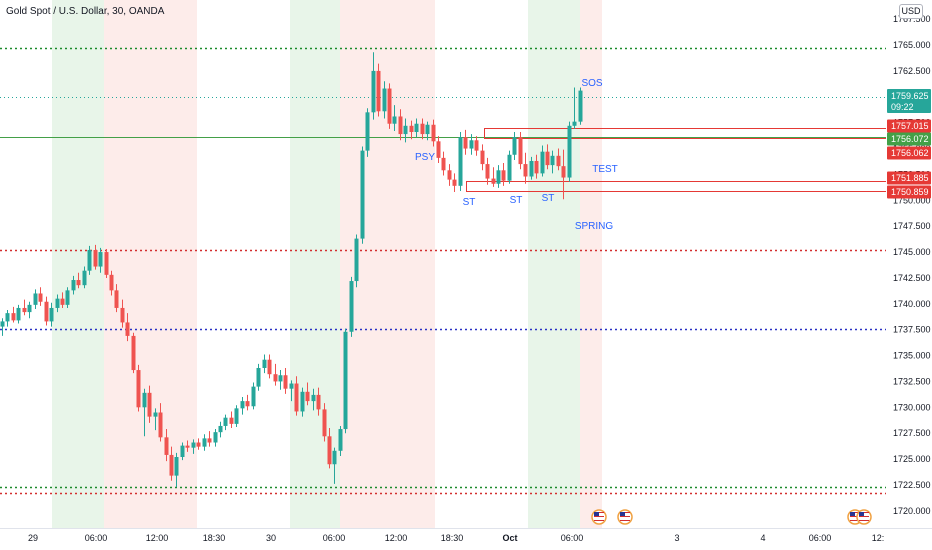 The width and height of the screenshot is (932, 550). I want to click on symbol-title: Gold Spot / U.S. Dollar, 30, OANDA, so click(85, 11).